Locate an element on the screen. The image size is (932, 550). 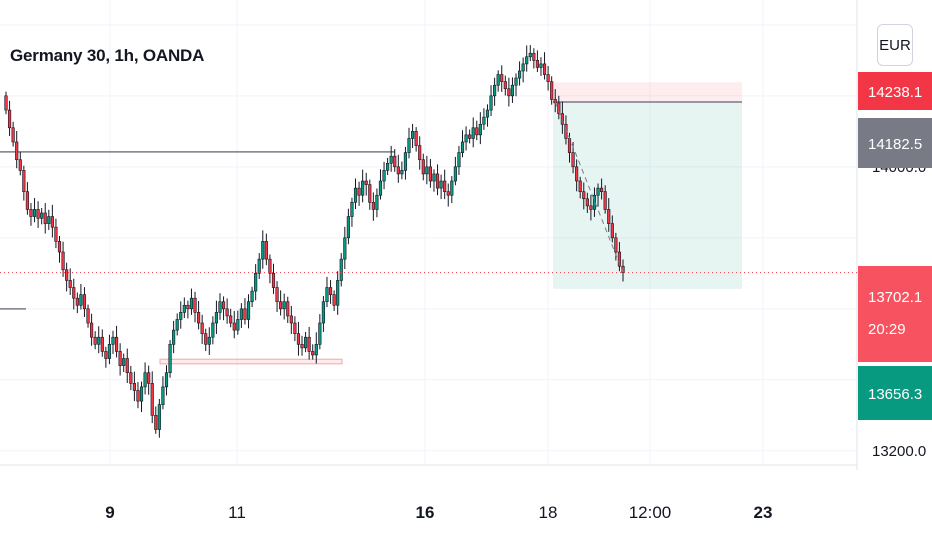
price-tag-value: 13702.1 is located at coordinates (895, 297).